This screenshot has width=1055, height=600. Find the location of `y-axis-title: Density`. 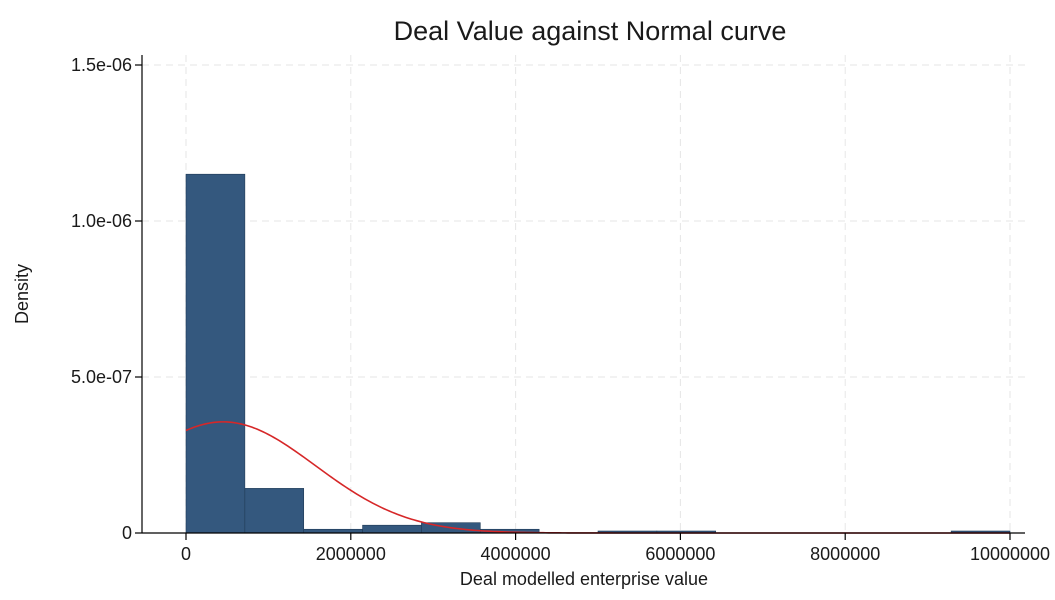

y-axis-title: Density is located at coordinates (22, 294).